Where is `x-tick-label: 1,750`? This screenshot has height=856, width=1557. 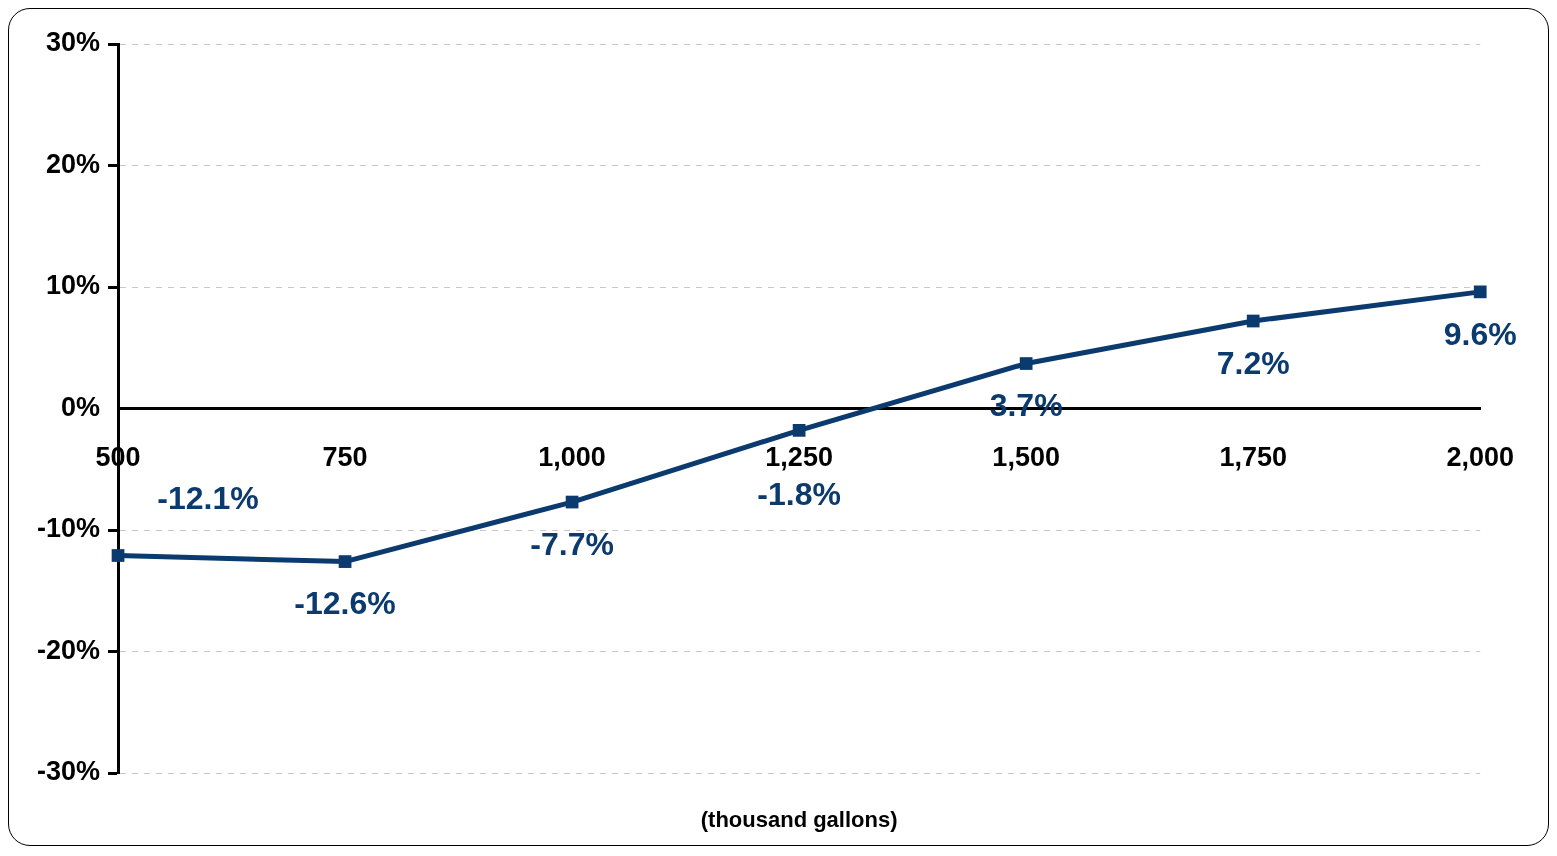 x-tick-label: 1,750 is located at coordinates (1253, 457).